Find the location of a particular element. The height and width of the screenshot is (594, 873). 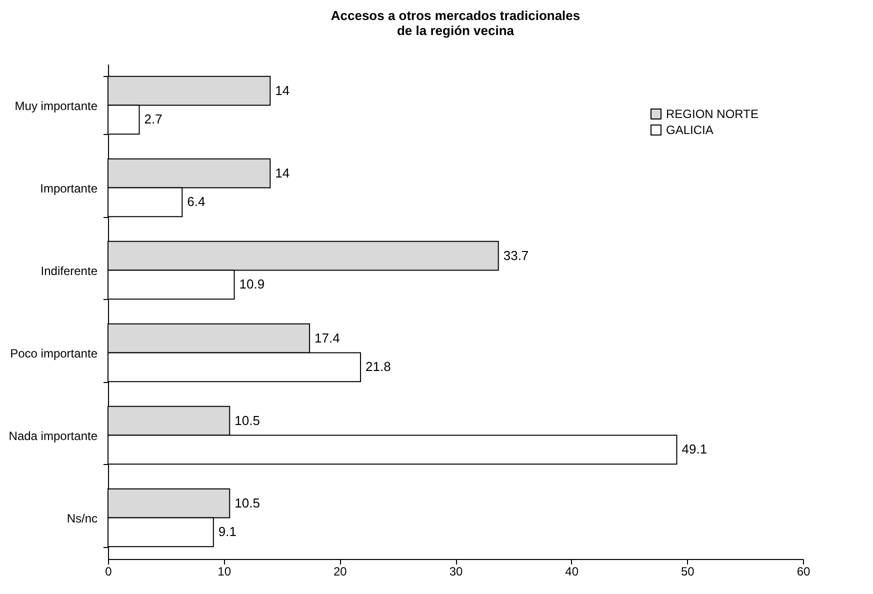

data-label: 17.4 is located at coordinates (327, 338).